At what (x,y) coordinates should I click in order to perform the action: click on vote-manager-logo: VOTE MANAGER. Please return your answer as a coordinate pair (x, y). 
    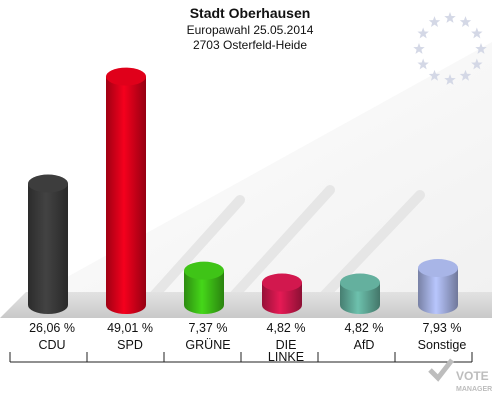
    Looking at the image, I should click on (460, 375).